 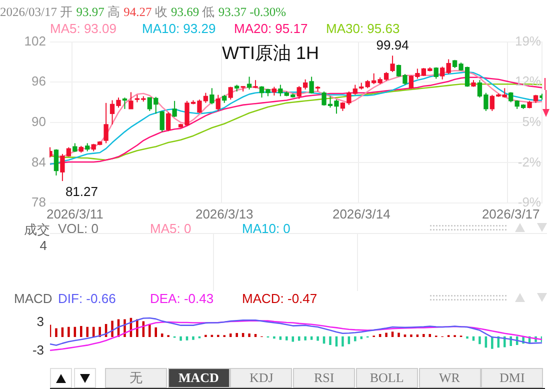 What do you see at coordinates (512, 378) in the screenshot?
I see `text: DMI` at bounding box center [512, 378].